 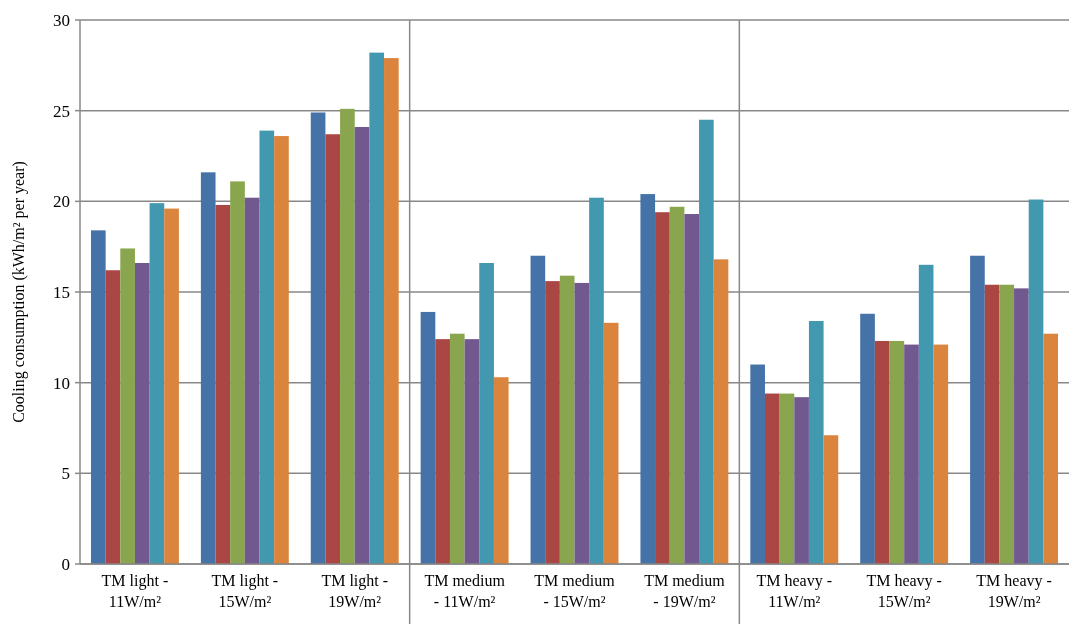 I want to click on x-tick-label: TM heavy - 11W/m², so click(x=794, y=591).